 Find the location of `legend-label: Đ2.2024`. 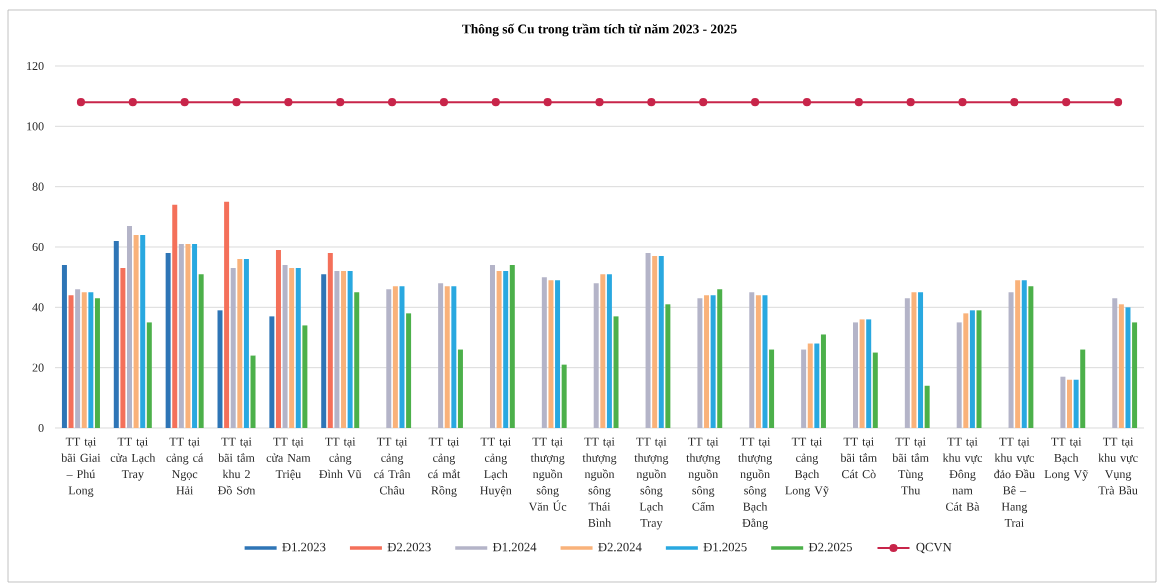

legend-label: Đ2.2024 is located at coordinates (620, 547).